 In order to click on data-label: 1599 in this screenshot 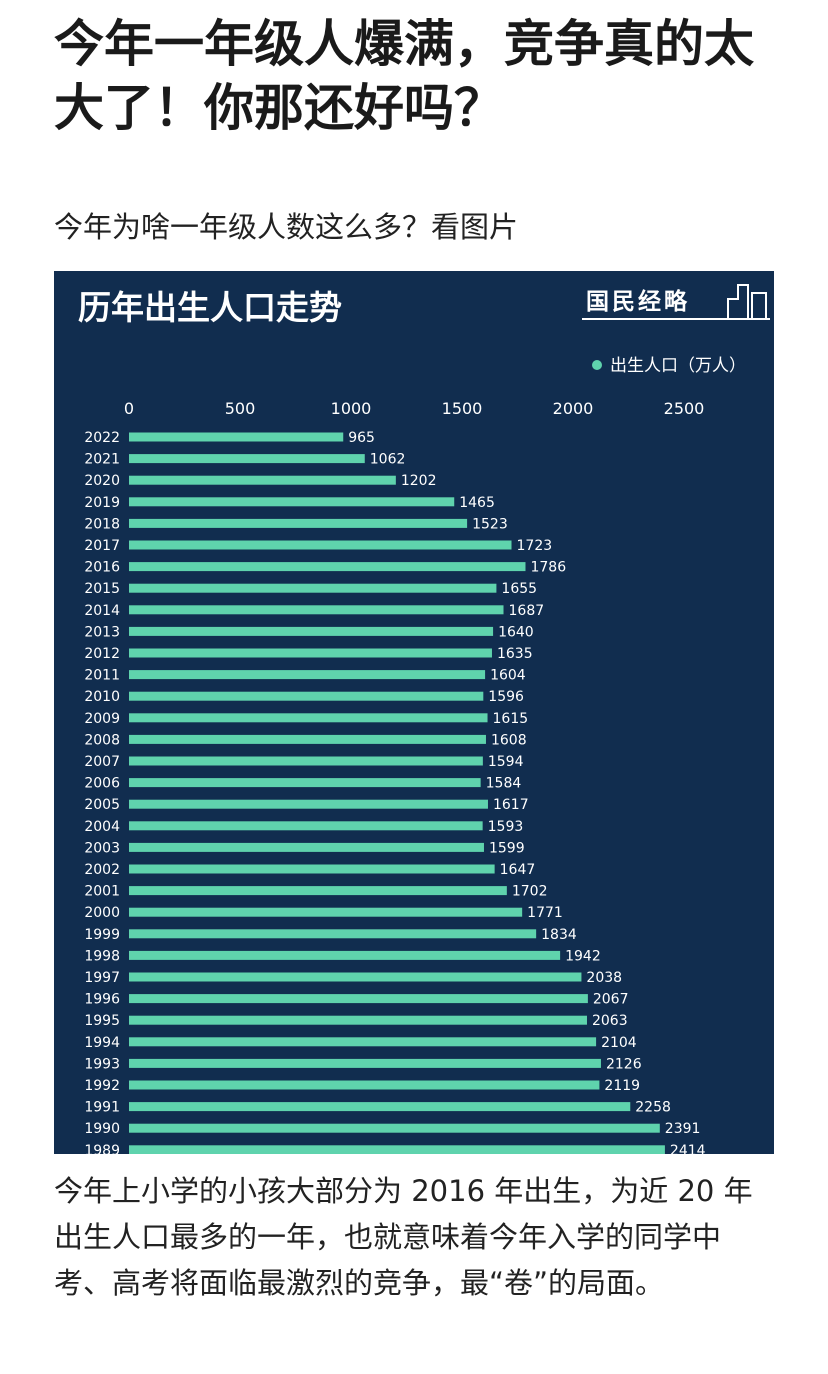, I will do `click(507, 848)`.